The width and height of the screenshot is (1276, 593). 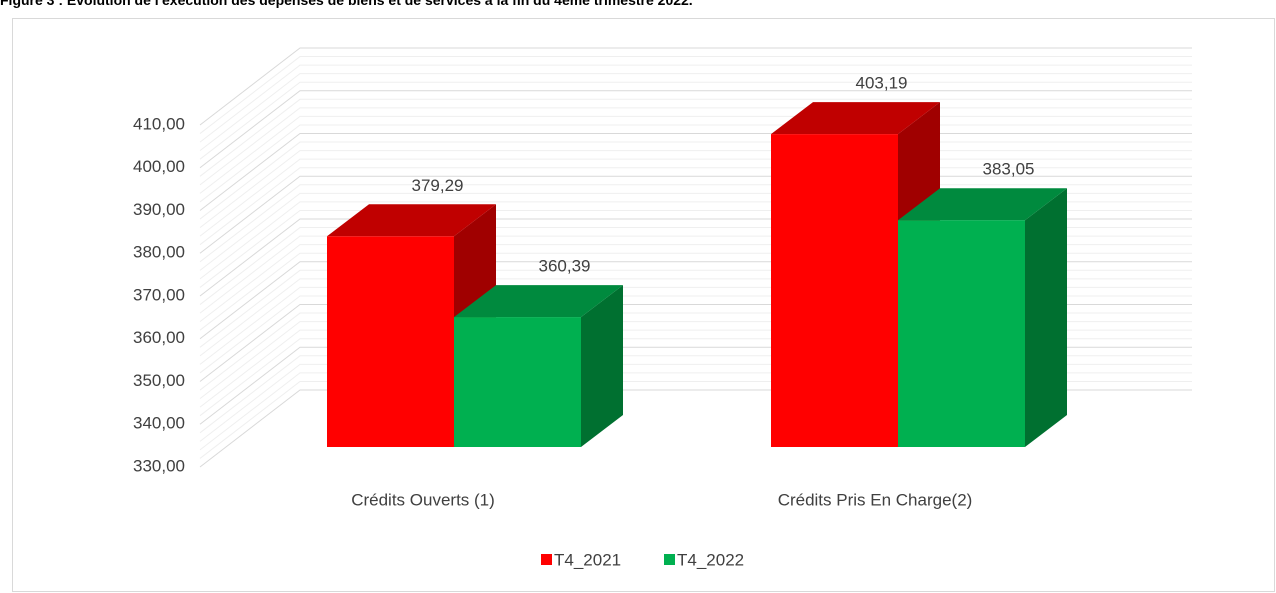 What do you see at coordinates (882, 83) in the screenshot?
I see `value-label: 403,19` at bounding box center [882, 83].